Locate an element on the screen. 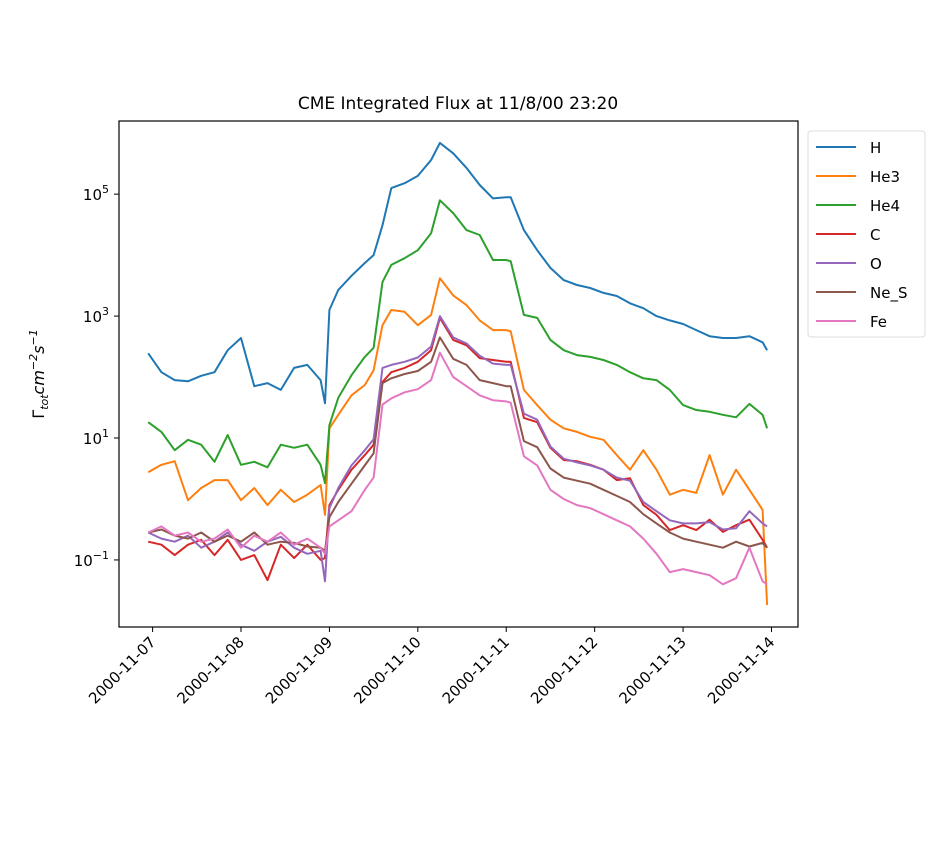 This screenshot has width=942, height=866. legend: H He3 He4 CO Ne_S Fe is located at coordinates (866, 234).